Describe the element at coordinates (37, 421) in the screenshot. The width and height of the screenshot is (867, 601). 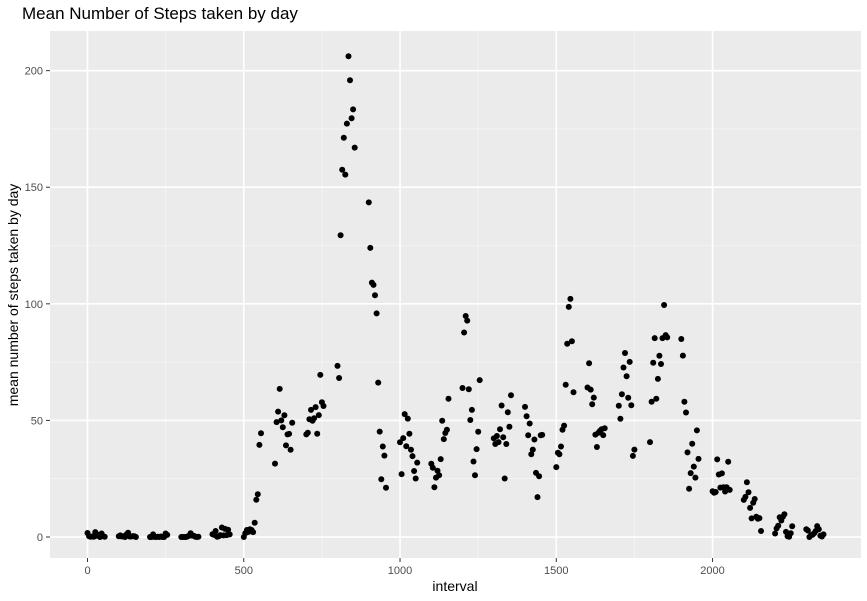
I see `y-tick-label: 50` at that location.